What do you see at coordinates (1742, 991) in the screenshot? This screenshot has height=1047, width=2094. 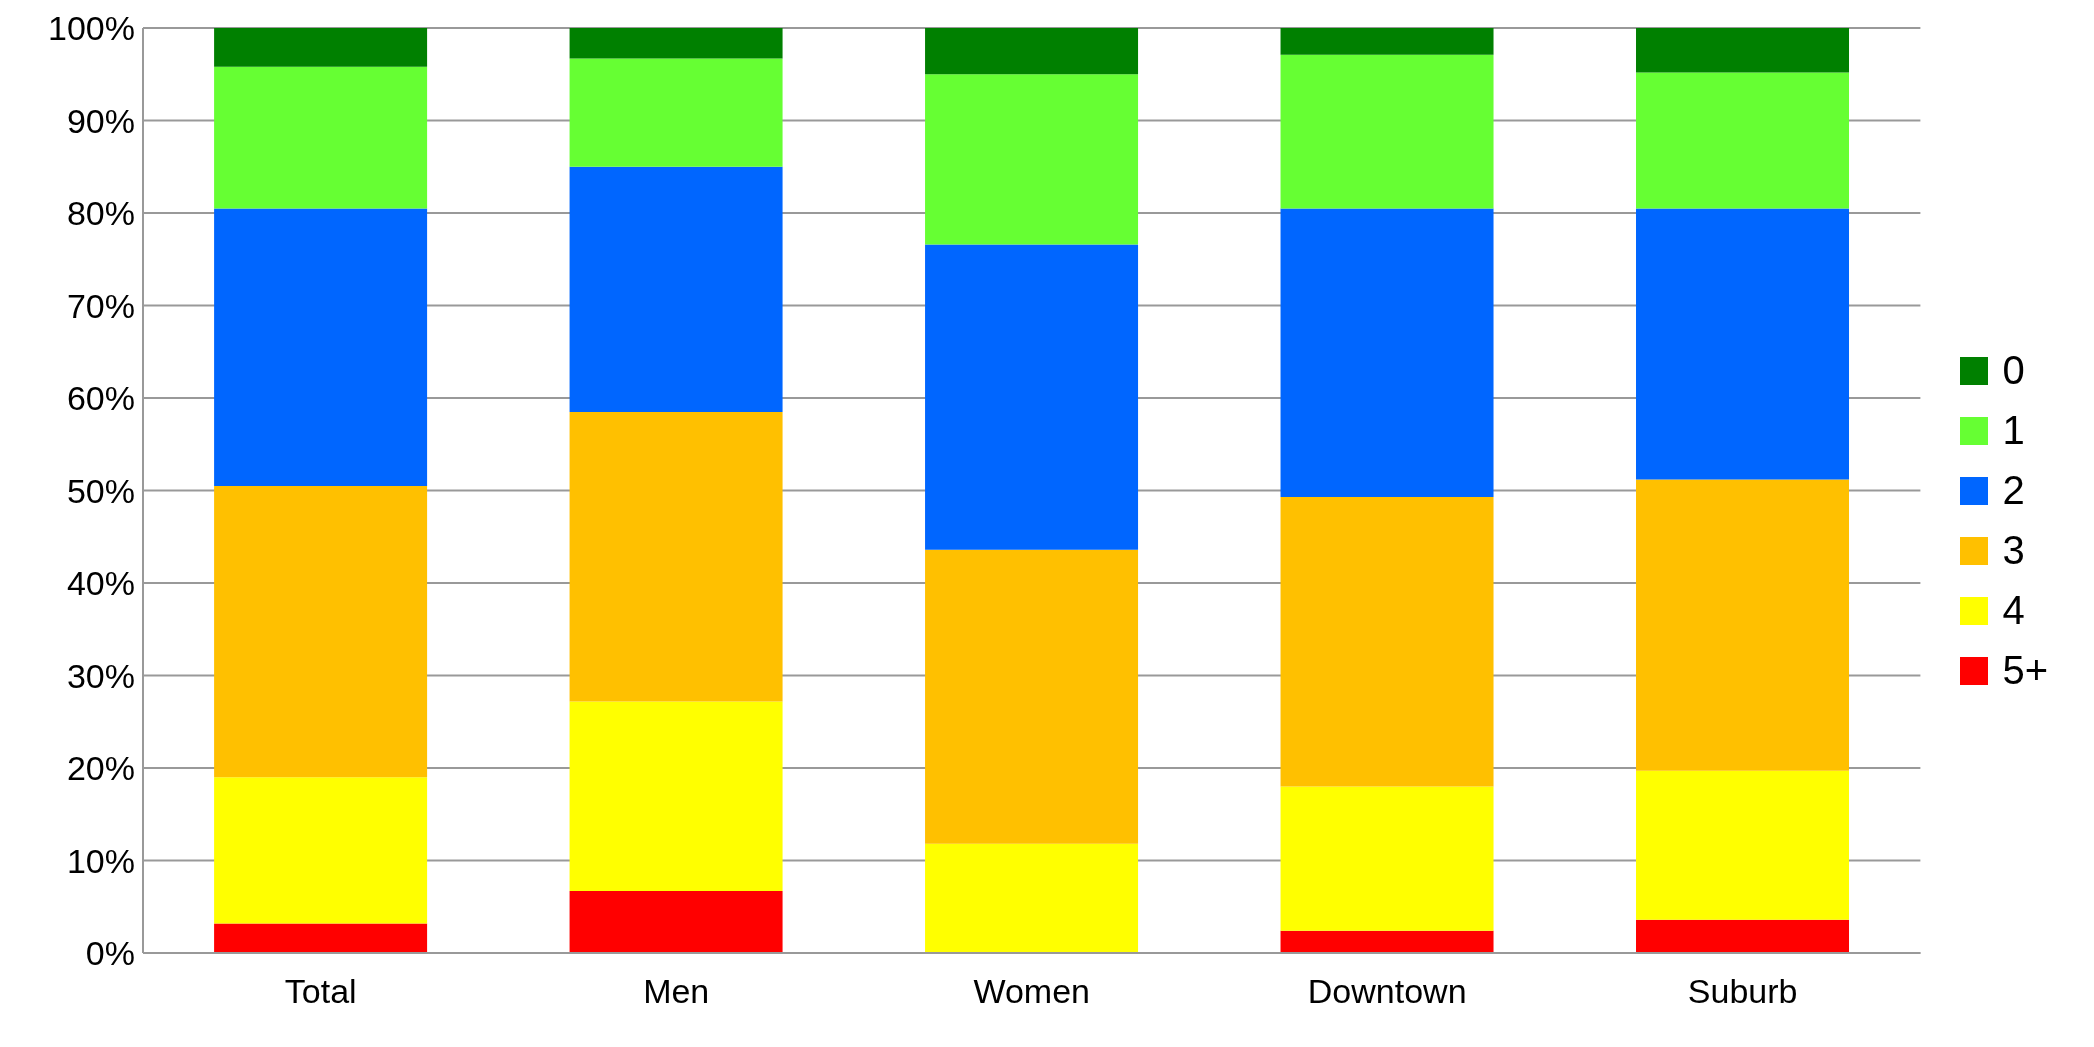 I see `x-tick-label: Suburb` at bounding box center [1742, 991].